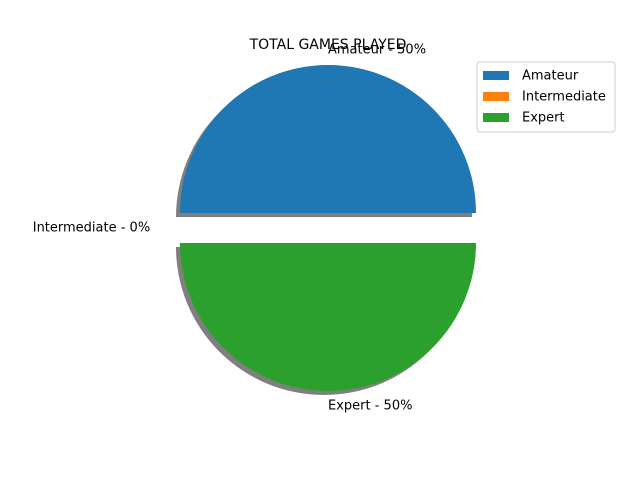  I want to click on slice-label-amateur: Amateur - 50%, so click(377, 50).